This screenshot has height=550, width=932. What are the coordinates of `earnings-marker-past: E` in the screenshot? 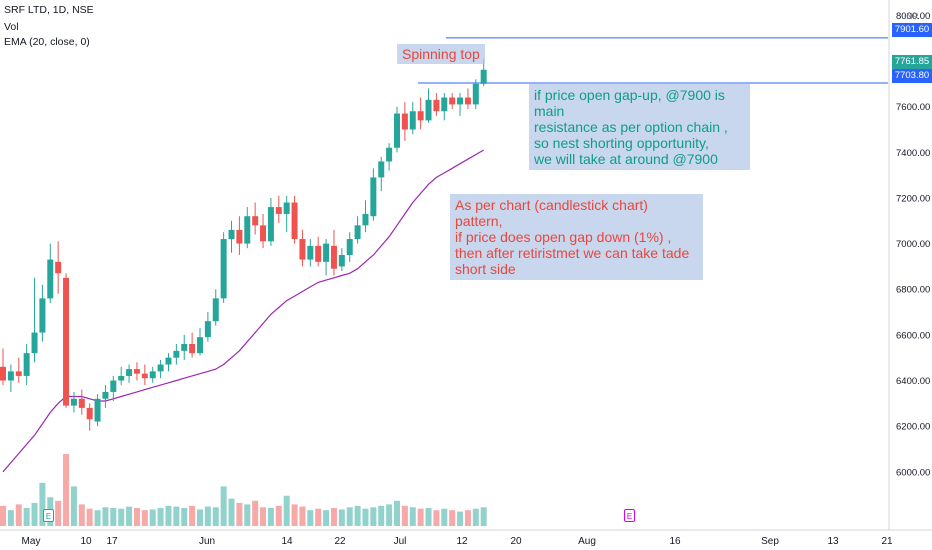 It's located at (48, 515).